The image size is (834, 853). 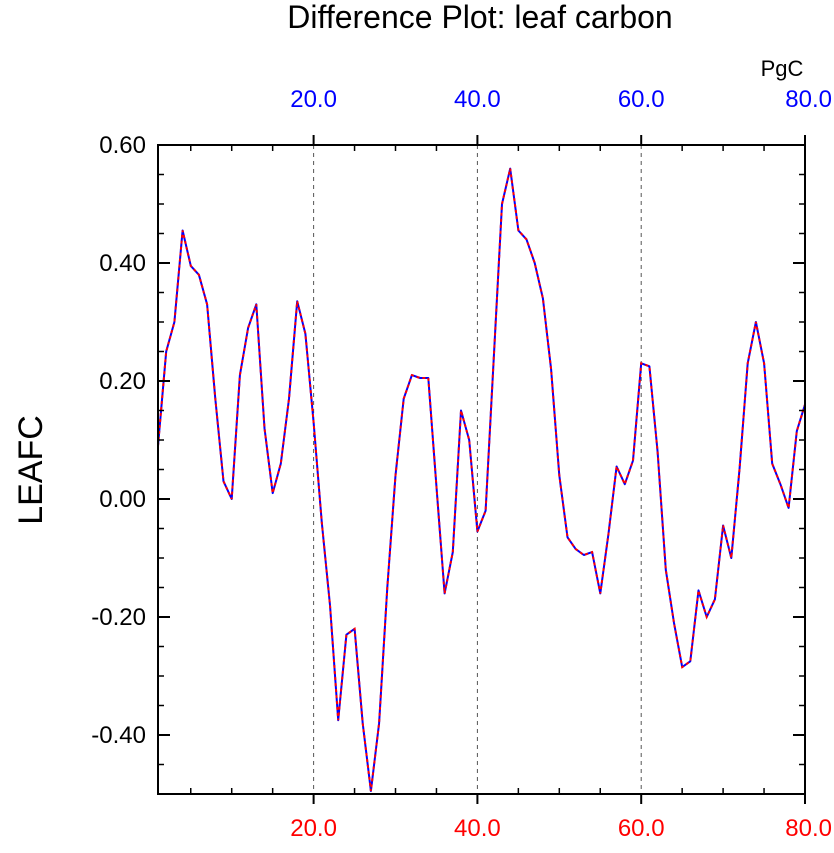 What do you see at coordinates (808, 99) in the screenshot?
I see `x-tick-label-top-3: 80.0` at bounding box center [808, 99].